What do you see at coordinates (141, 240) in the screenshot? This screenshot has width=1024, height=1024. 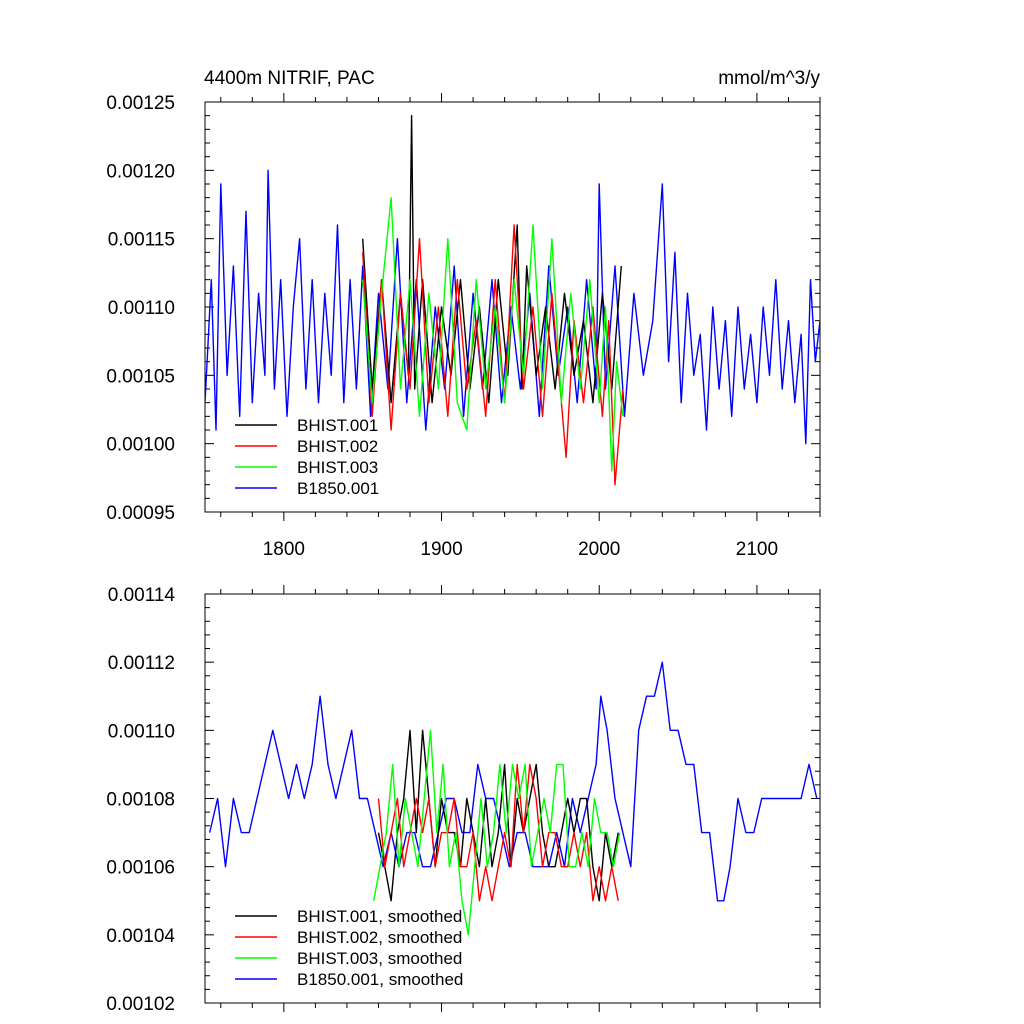 I see `y-tick-label: 0.00115` at bounding box center [141, 240].